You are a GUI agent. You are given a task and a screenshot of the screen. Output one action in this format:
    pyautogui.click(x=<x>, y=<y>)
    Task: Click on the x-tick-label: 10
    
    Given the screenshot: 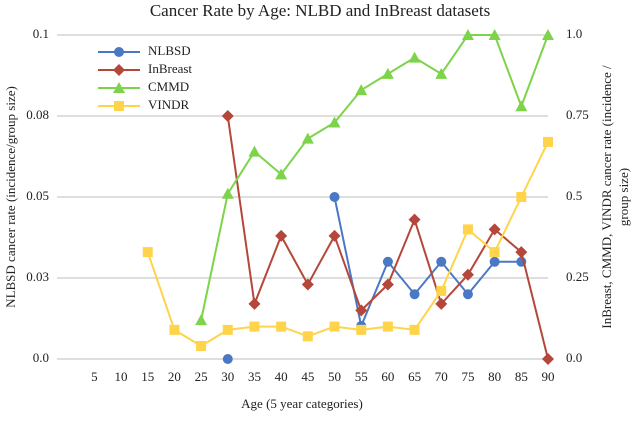 What is the action you would take?
    pyautogui.click(x=121, y=376)
    